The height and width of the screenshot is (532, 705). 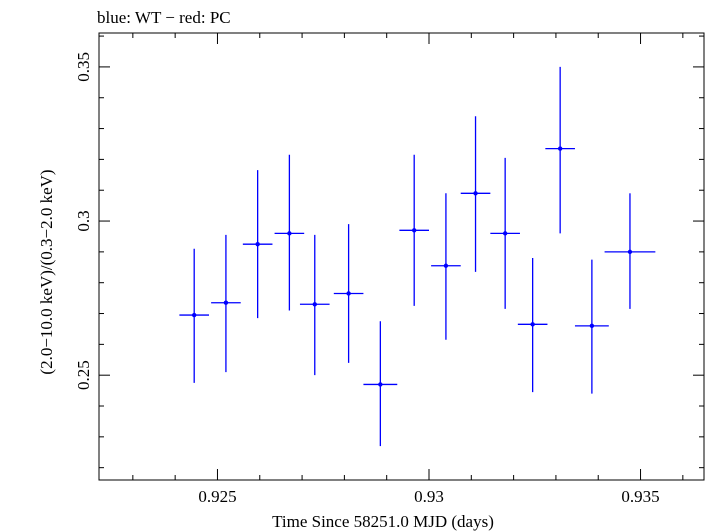 I want to click on chart-title: blue: WT − red: PC, so click(x=164, y=17).